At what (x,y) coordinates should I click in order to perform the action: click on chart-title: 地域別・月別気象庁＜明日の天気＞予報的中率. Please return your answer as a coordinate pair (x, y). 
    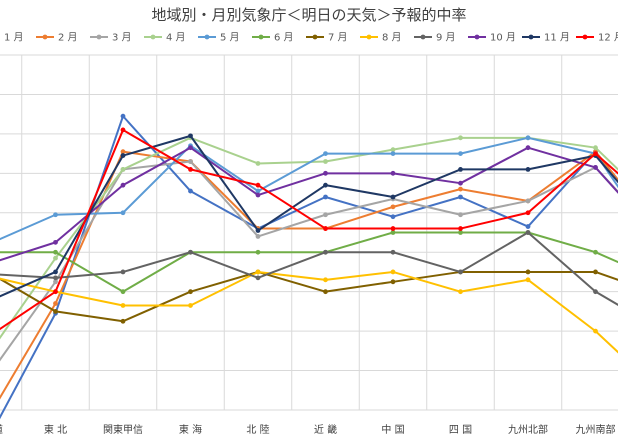
    Looking at the image, I should click on (309, 15).